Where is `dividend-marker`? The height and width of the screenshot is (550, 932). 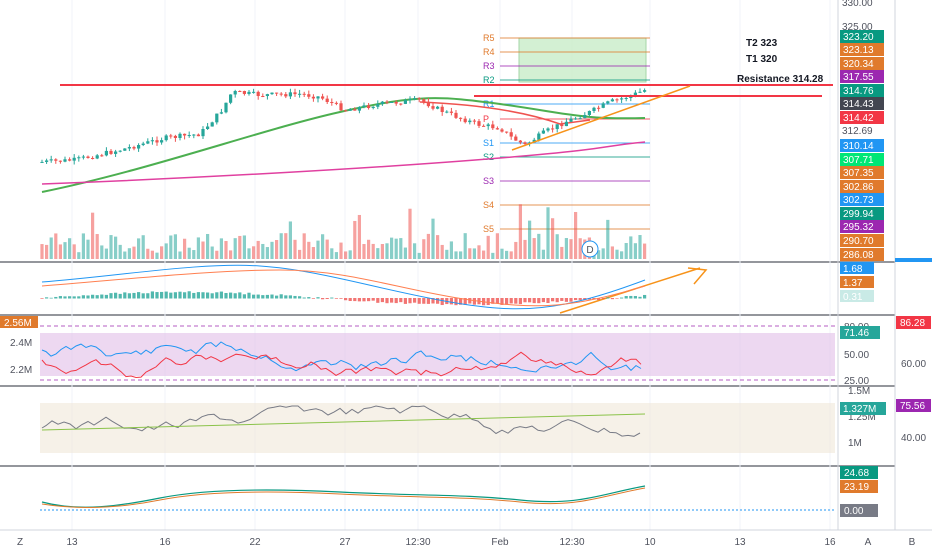 dividend-marker is located at coordinates (590, 249).